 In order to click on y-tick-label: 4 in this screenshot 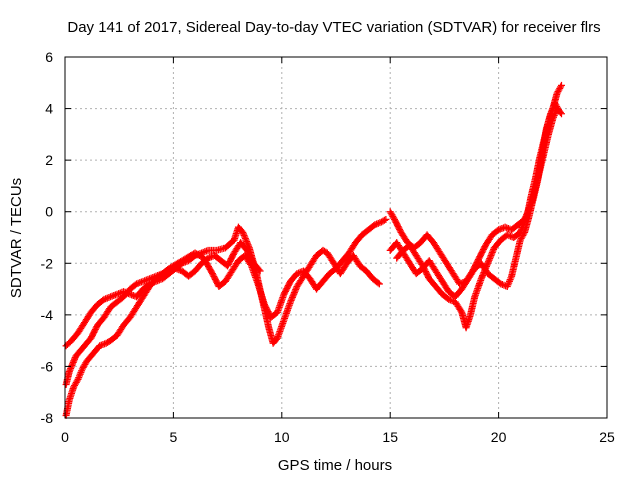, I will do `click(49, 109)`.